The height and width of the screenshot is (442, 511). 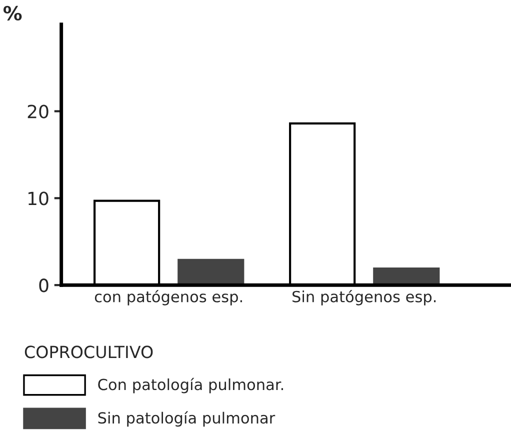 What do you see at coordinates (38, 199) in the screenshot?
I see `y-tick-label: 10` at bounding box center [38, 199].